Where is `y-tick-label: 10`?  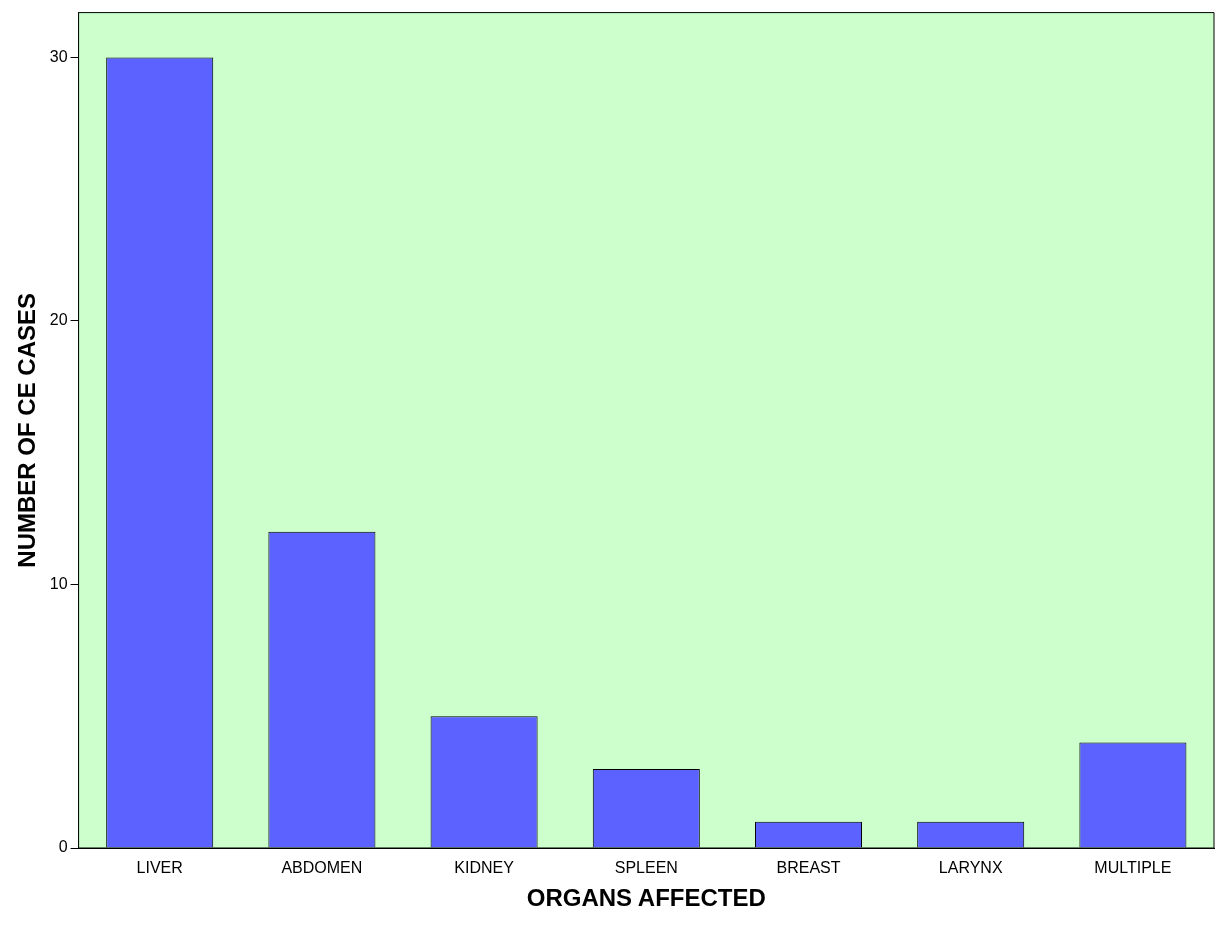 y-tick-label: 10 is located at coordinates (58, 583).